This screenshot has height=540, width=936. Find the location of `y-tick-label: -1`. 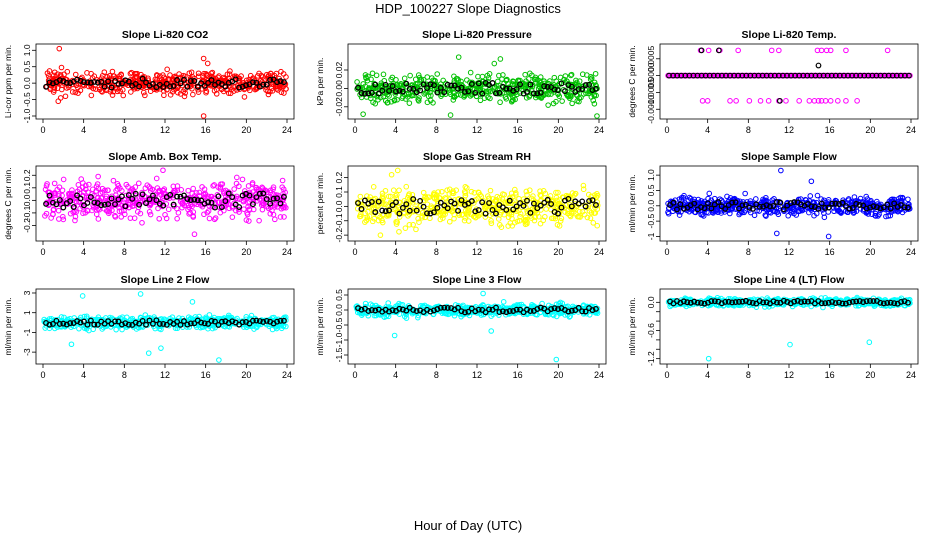

y-tick-label: -1 is located at coordinates (27, 332).